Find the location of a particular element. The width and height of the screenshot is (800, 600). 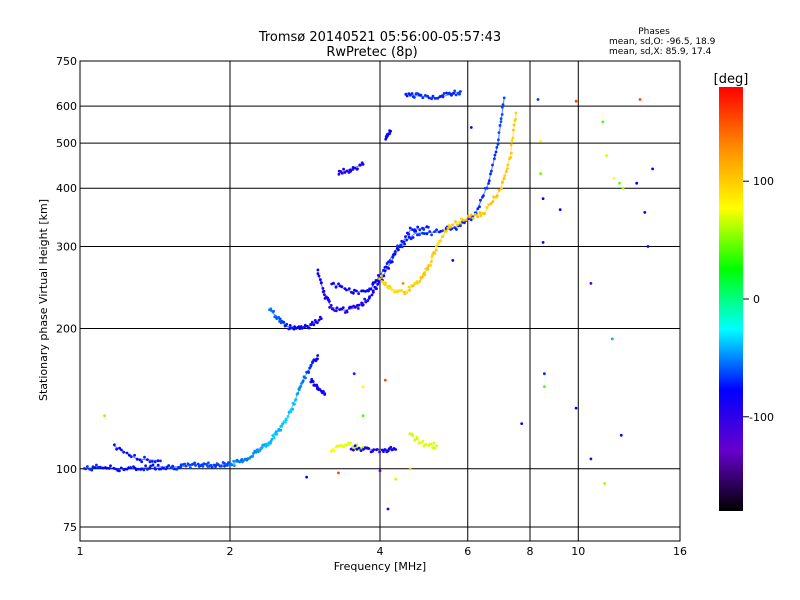

y-tick-label: 300 is located at coordinates (66, 246).